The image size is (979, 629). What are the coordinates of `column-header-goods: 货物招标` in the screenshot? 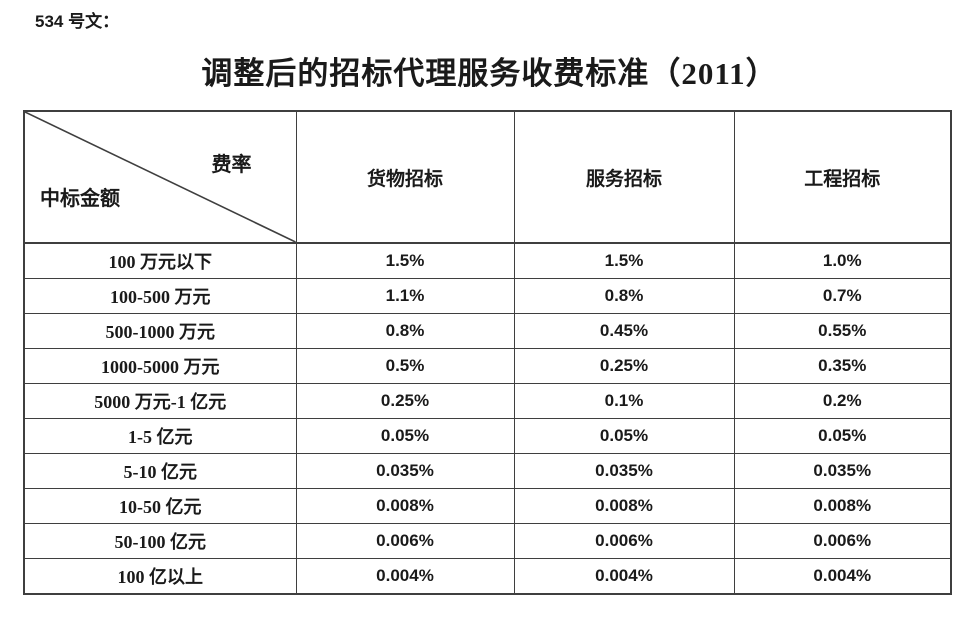 It's located at (405, 177).